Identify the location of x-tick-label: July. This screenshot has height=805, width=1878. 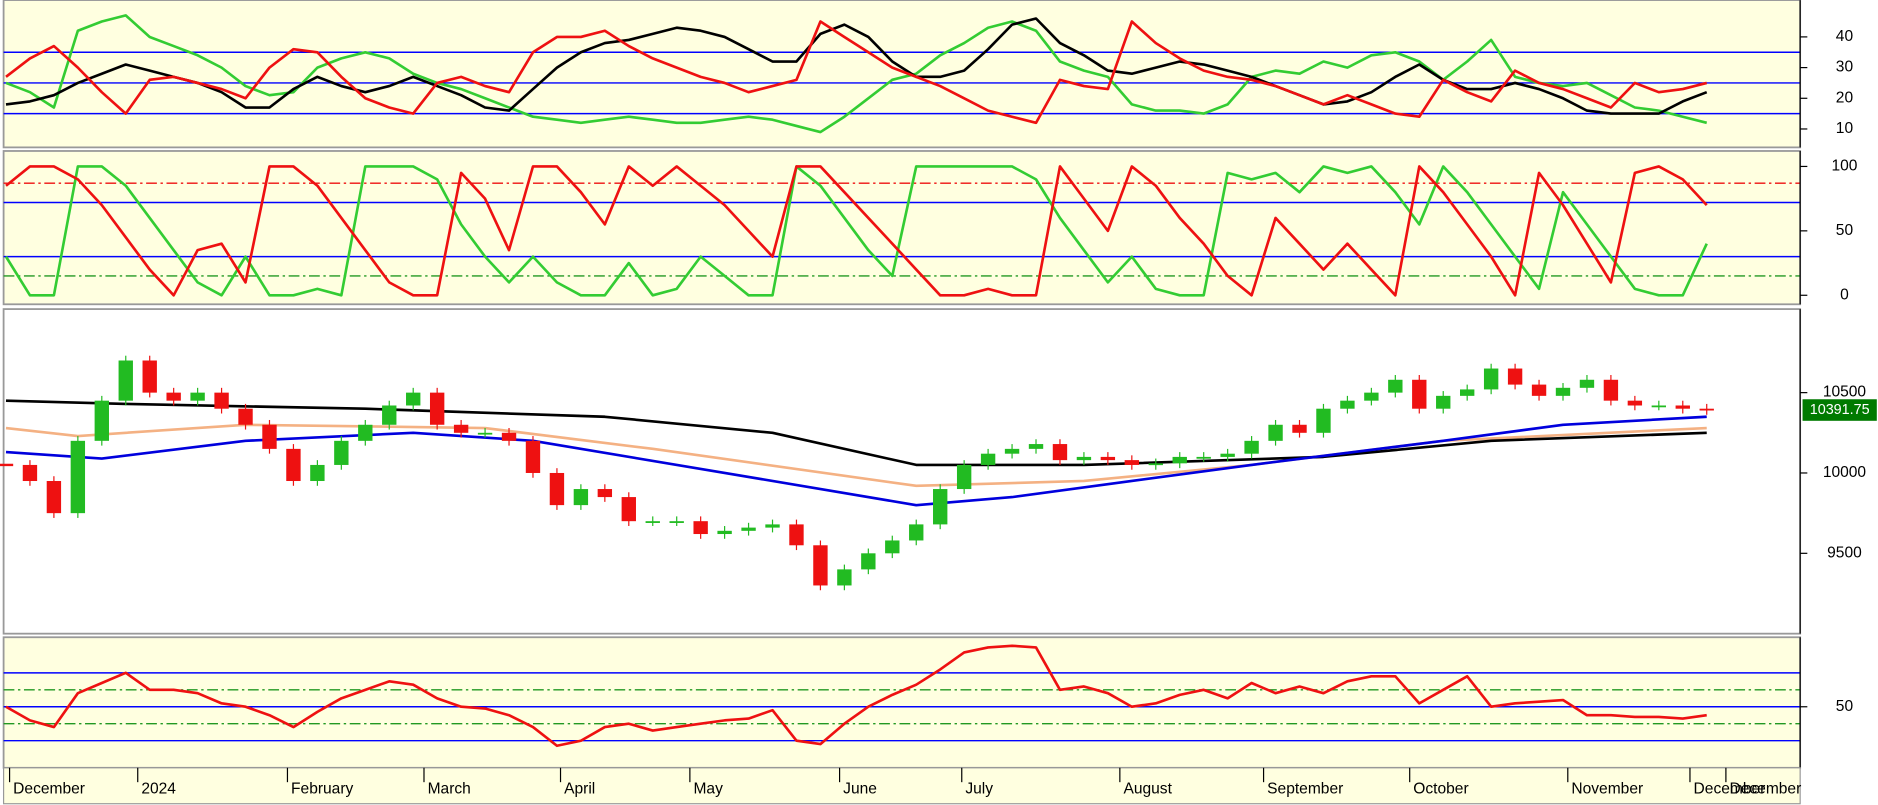
(979, 788).